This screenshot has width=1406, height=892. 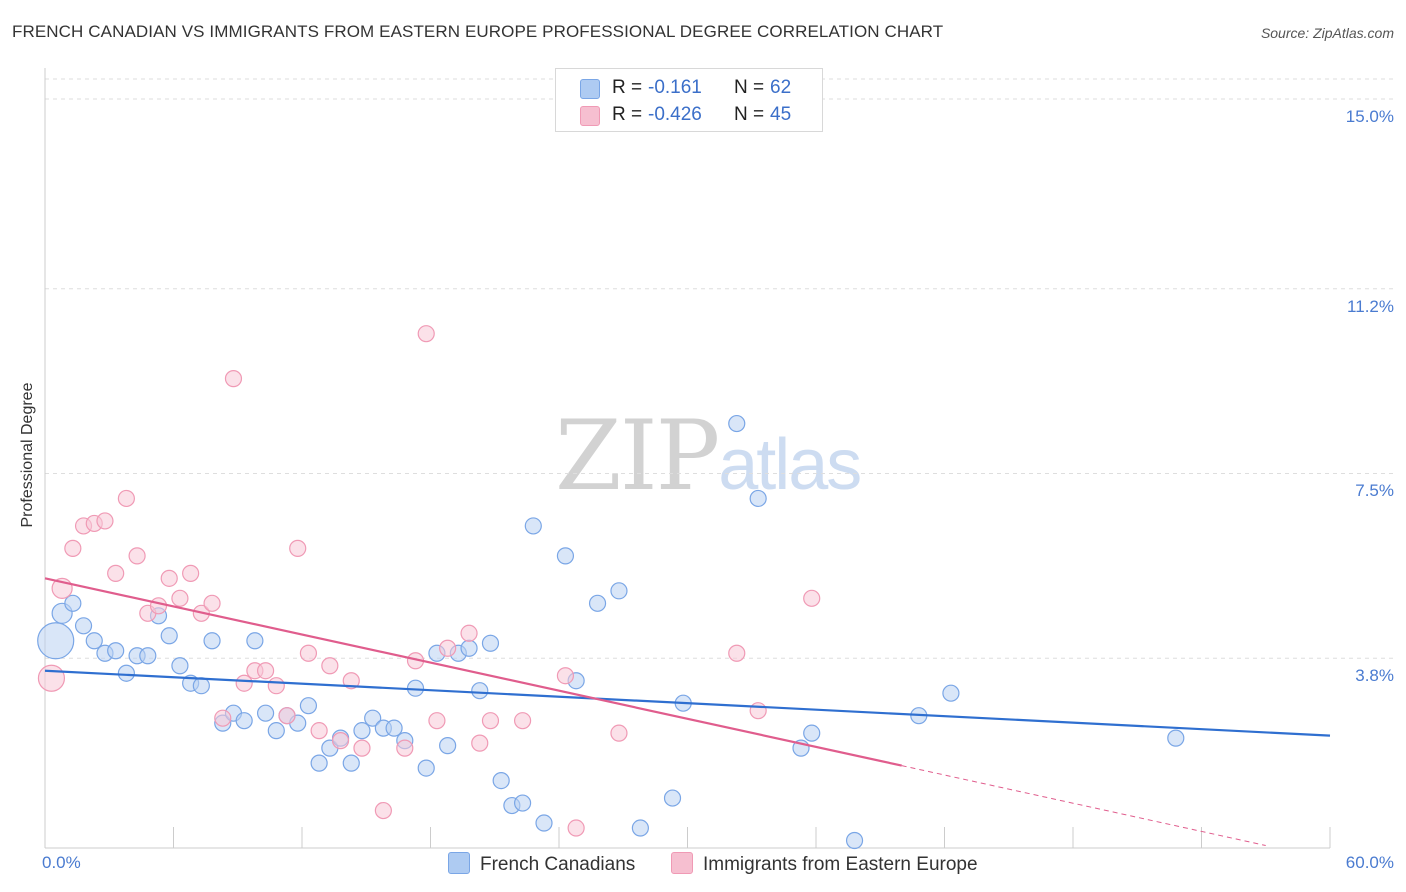 I want to click on legend-r-value: -0.426, so click(x=675, y=114).